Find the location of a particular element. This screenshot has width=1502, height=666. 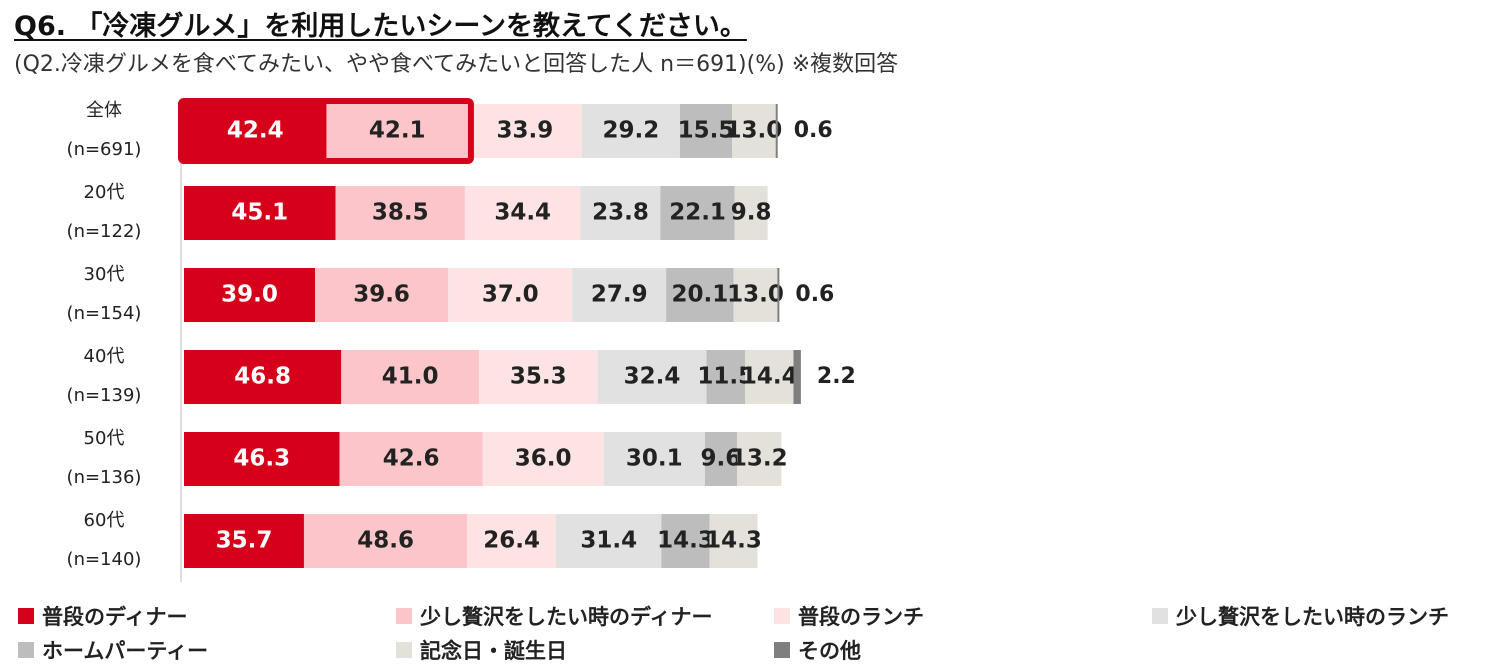

data-label: 42.6 is located at coordinates (411, 459).